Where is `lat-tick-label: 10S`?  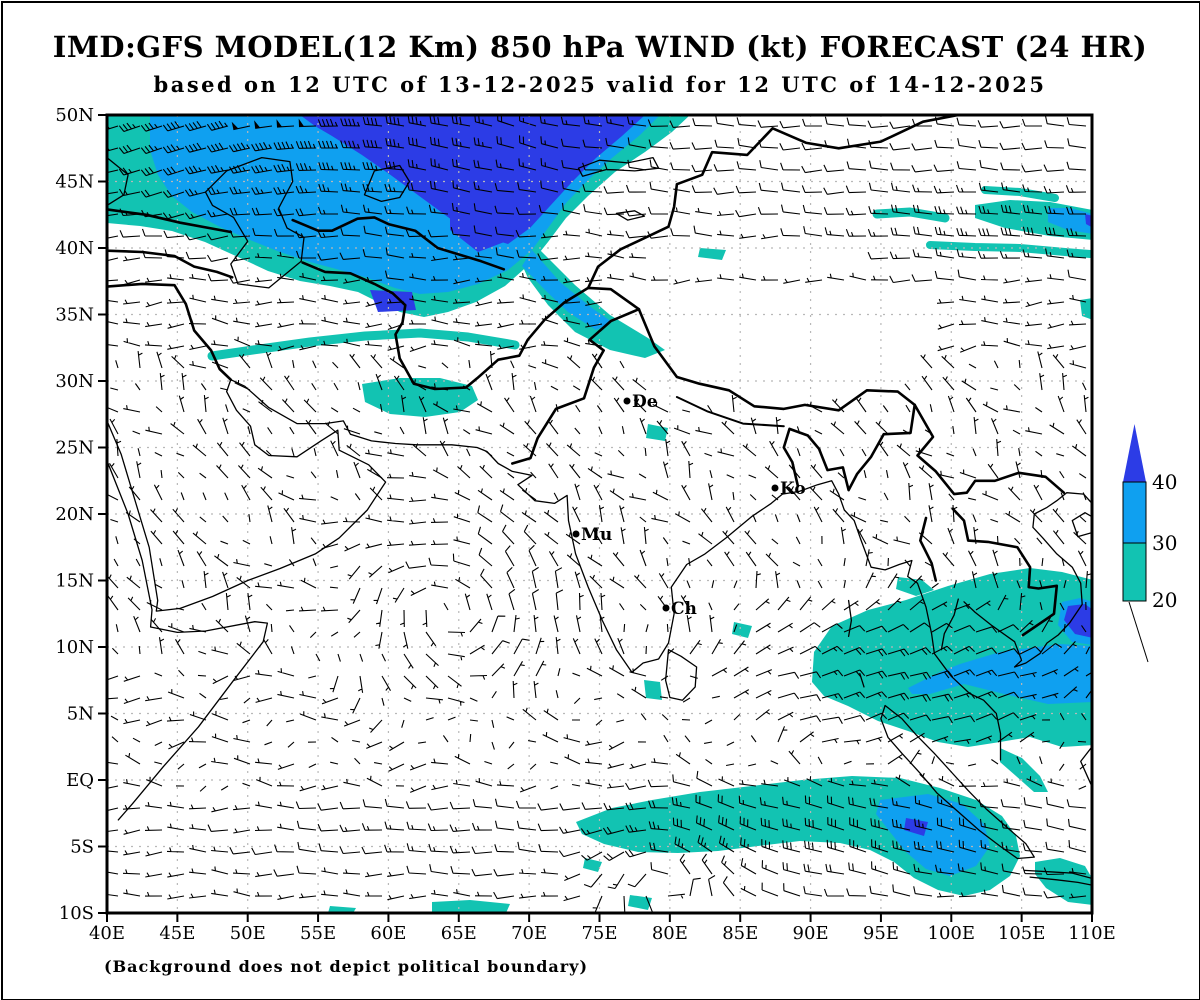 lat-tick-label: 10S is located at coordinates (76, 913).